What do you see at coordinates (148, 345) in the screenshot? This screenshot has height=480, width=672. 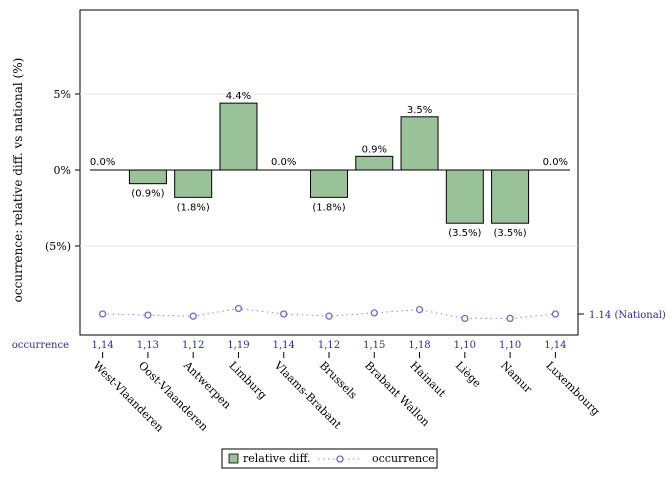 I see `occurrence-value-label: 1,13` at bounding box center [148, 345].